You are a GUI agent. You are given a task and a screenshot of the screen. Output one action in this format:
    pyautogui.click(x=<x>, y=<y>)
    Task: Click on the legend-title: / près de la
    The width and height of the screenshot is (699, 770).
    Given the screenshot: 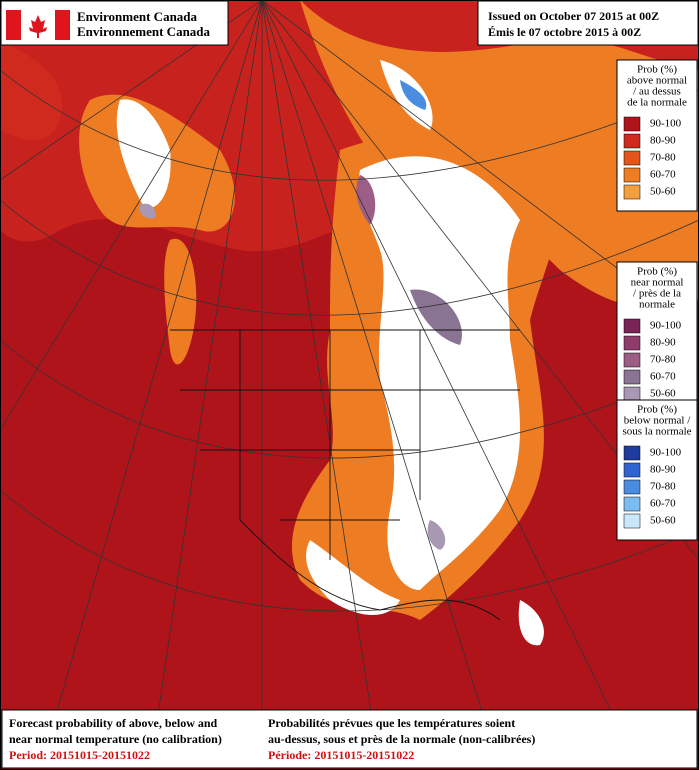 What is the action you would take?
    pyautogui.click(x=657, y=294)
    